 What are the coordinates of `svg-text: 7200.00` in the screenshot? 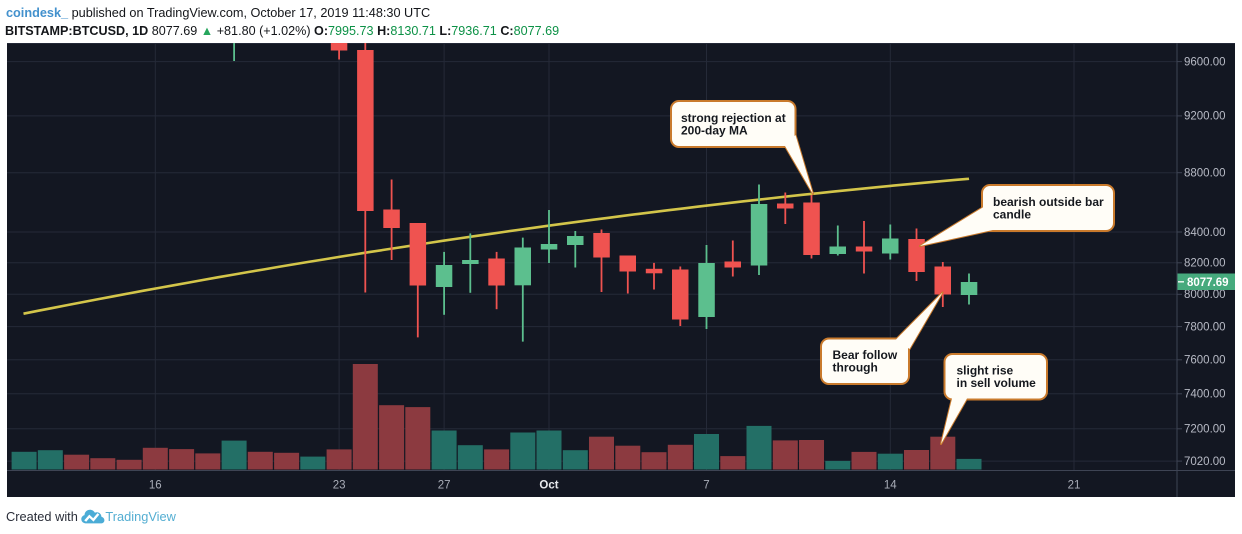 It's located at (1205, 430).